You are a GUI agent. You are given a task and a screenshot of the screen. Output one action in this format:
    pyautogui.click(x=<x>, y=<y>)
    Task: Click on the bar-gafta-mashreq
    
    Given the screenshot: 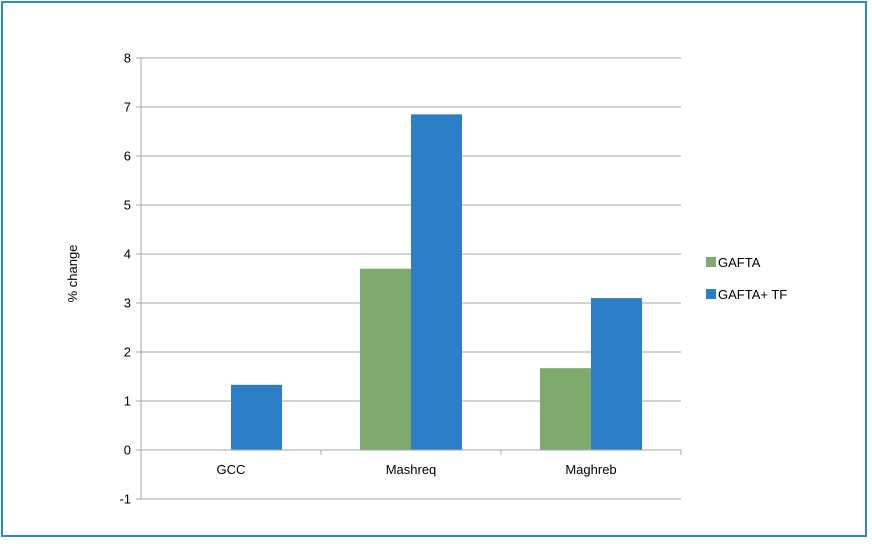 What is the action you would take?
    pyautogui.click(x=385, y=359)
    